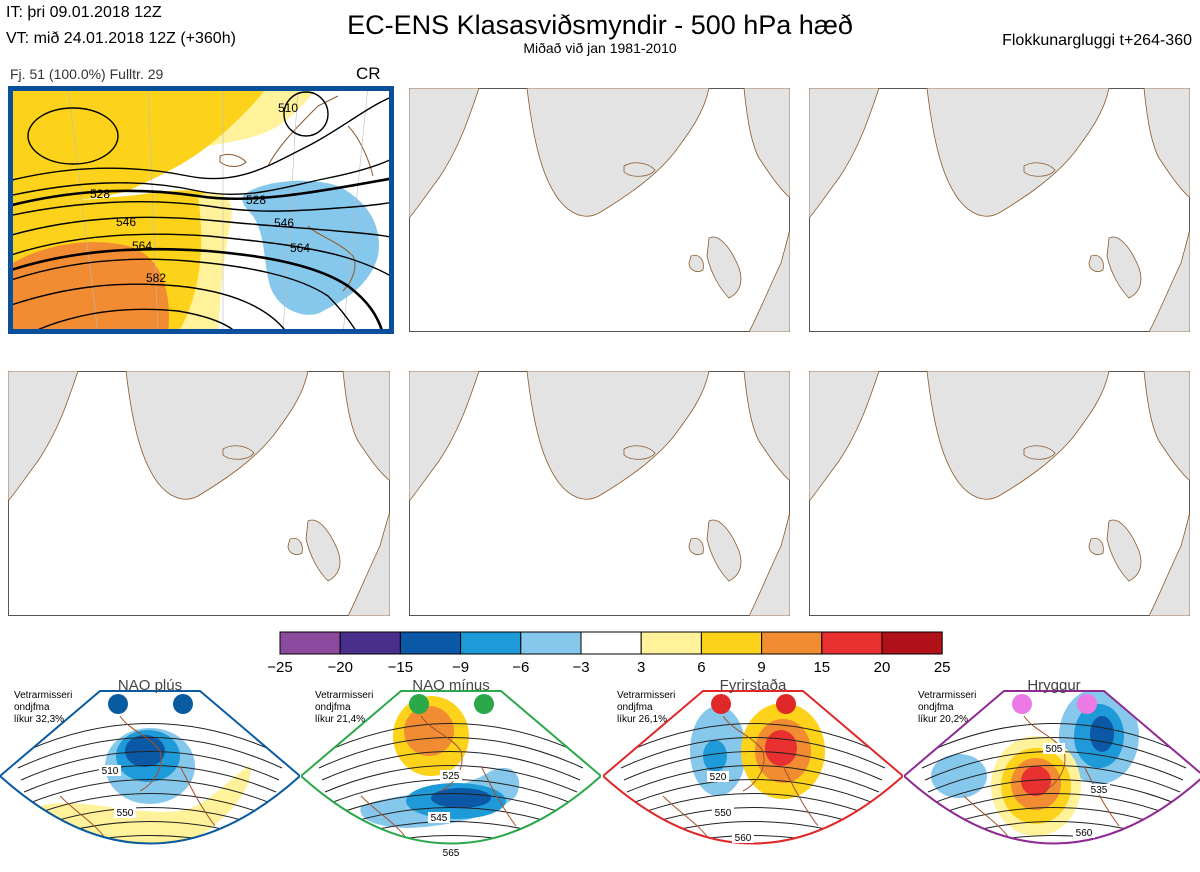  I want to click on colorbar-swatches, so click(611, 643).